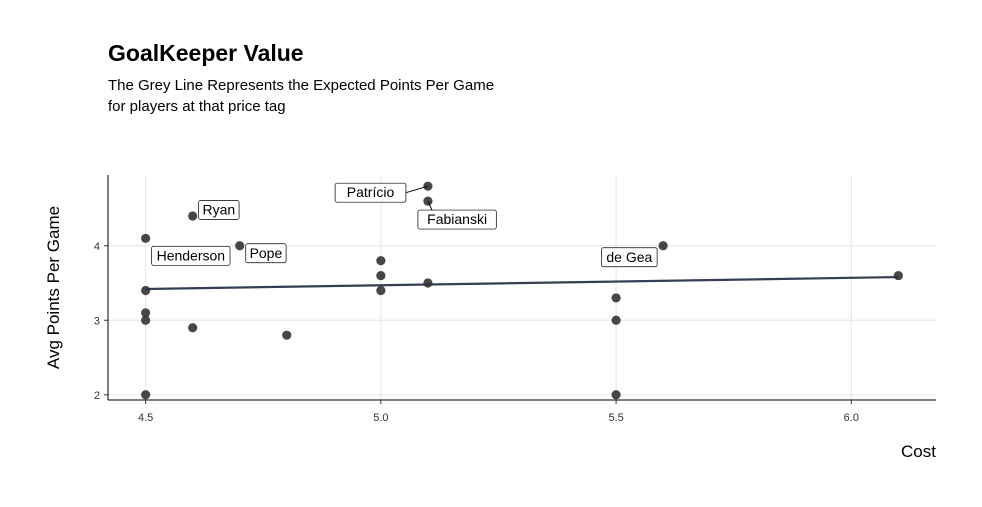  Describe the element at coordinates (206, 53) in the screenshot. I see `chart-title: GoalKeeper Value` at that location.